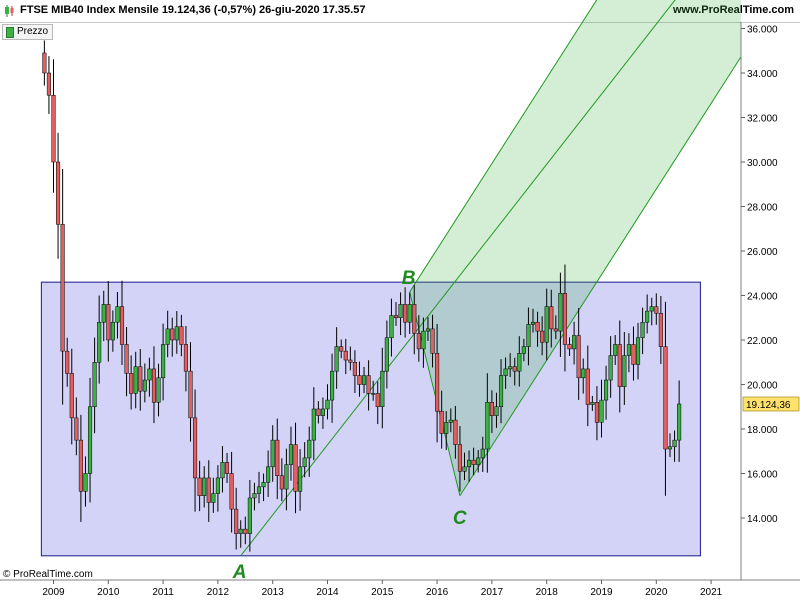 This screenshot has width=800, height=600. Describe the element at coordinates (9, 11) in the screenshot. I see `candlestick-icon` at that location.